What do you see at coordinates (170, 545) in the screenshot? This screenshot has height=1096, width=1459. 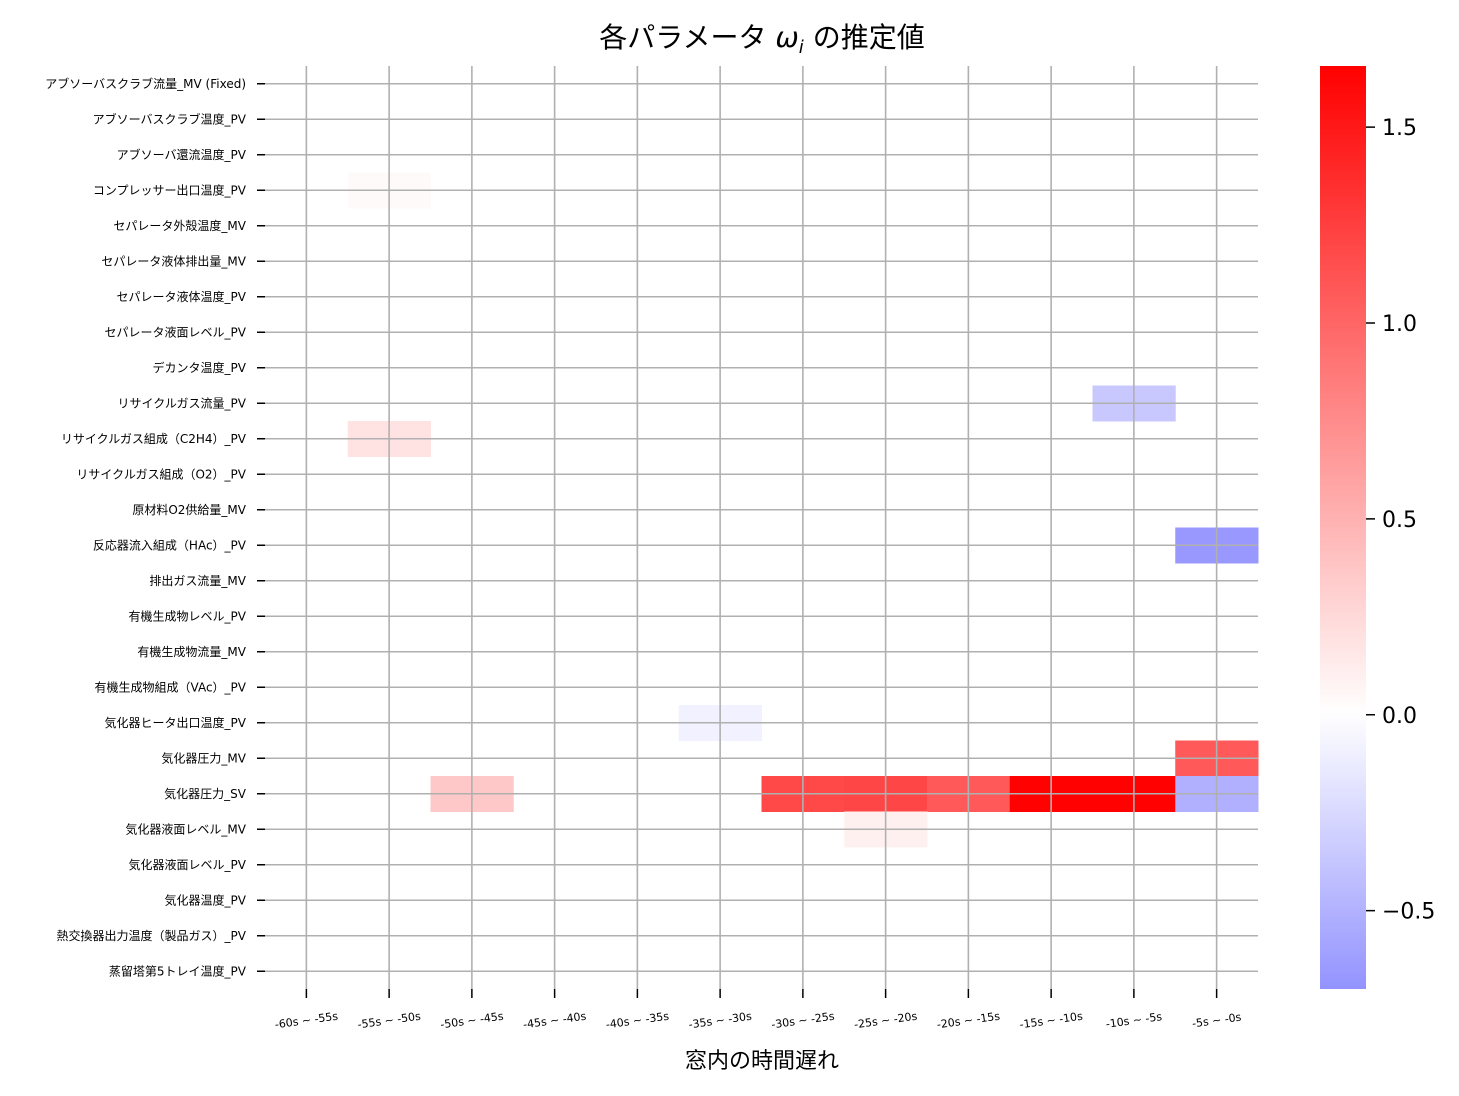 I see `y-tick-label: 反応器流入組成（HAc）_PV` at bounding box center [170, 545].